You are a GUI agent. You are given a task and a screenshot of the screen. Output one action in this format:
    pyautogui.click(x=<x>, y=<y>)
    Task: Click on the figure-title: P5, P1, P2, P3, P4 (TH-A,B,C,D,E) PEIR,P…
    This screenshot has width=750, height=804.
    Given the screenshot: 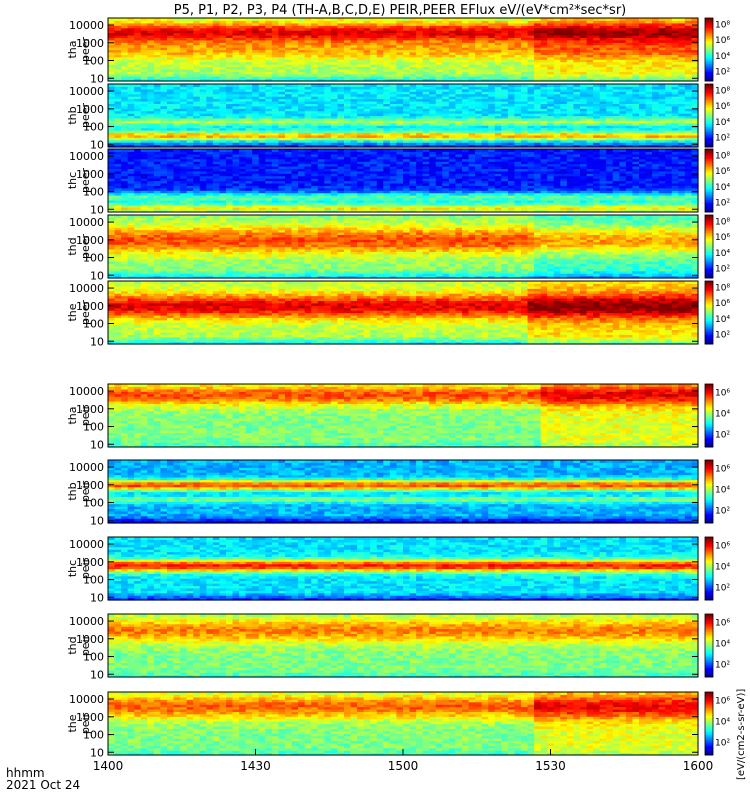 What is the action you would take?
    pyautogui.click(x=400, y=10)
    